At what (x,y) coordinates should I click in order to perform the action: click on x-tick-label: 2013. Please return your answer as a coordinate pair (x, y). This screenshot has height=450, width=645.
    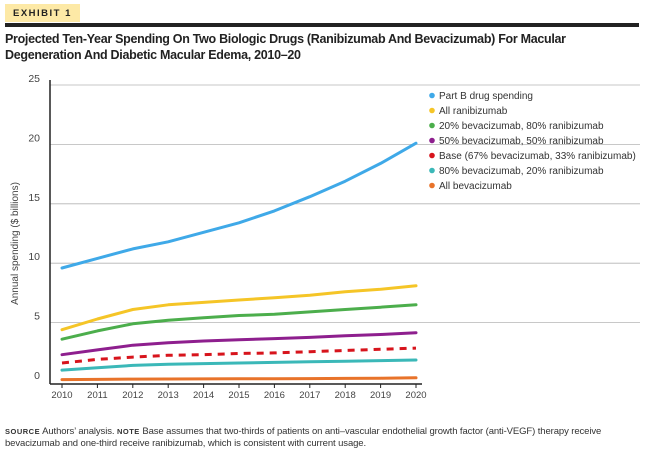
    Looking at the image, I should click on (168, 395).